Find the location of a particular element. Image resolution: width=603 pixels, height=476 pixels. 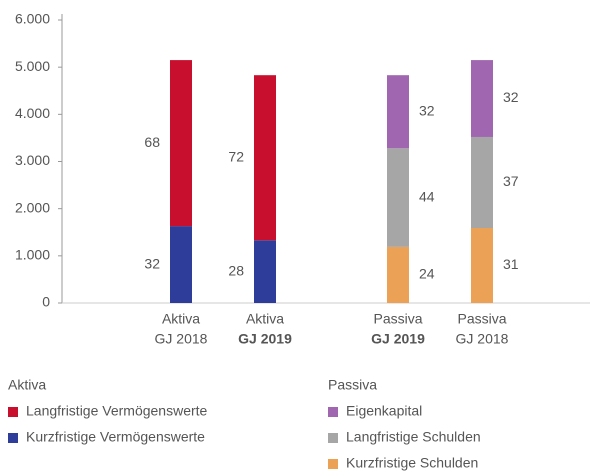

legend-label: Kurzfristige Schulden is located at coordinates (412, 463).